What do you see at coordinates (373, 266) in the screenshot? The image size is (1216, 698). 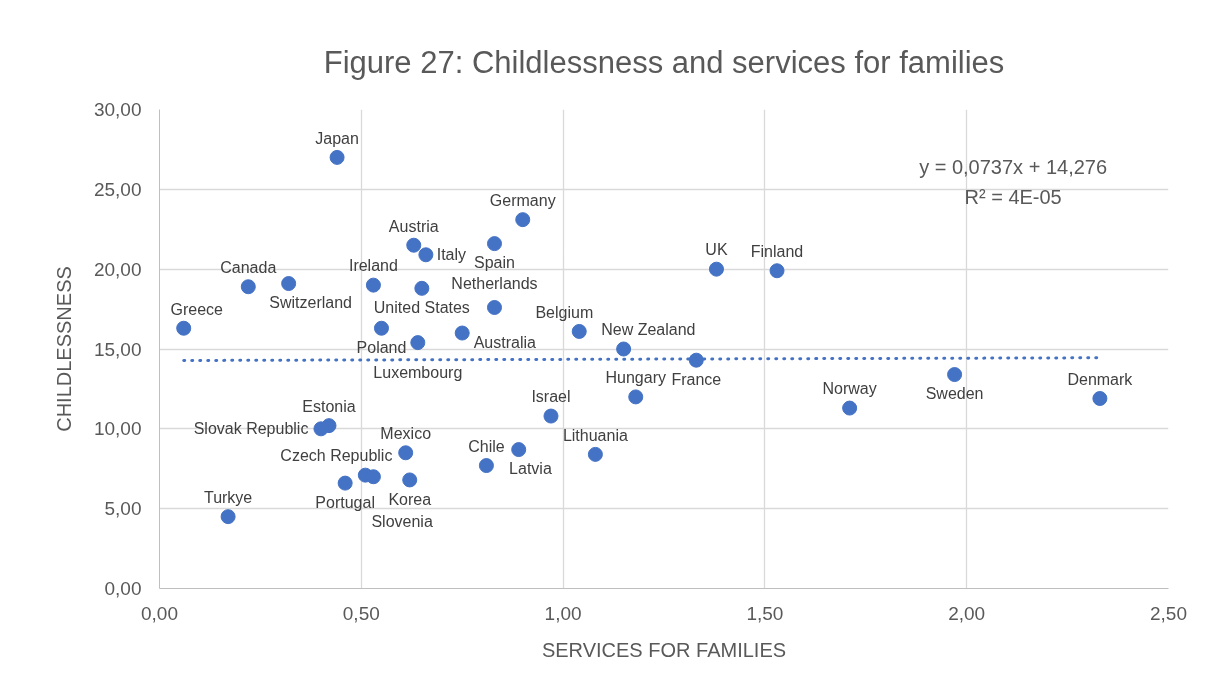 I see `data-label: Ireland` at bounding box center [373, 266].